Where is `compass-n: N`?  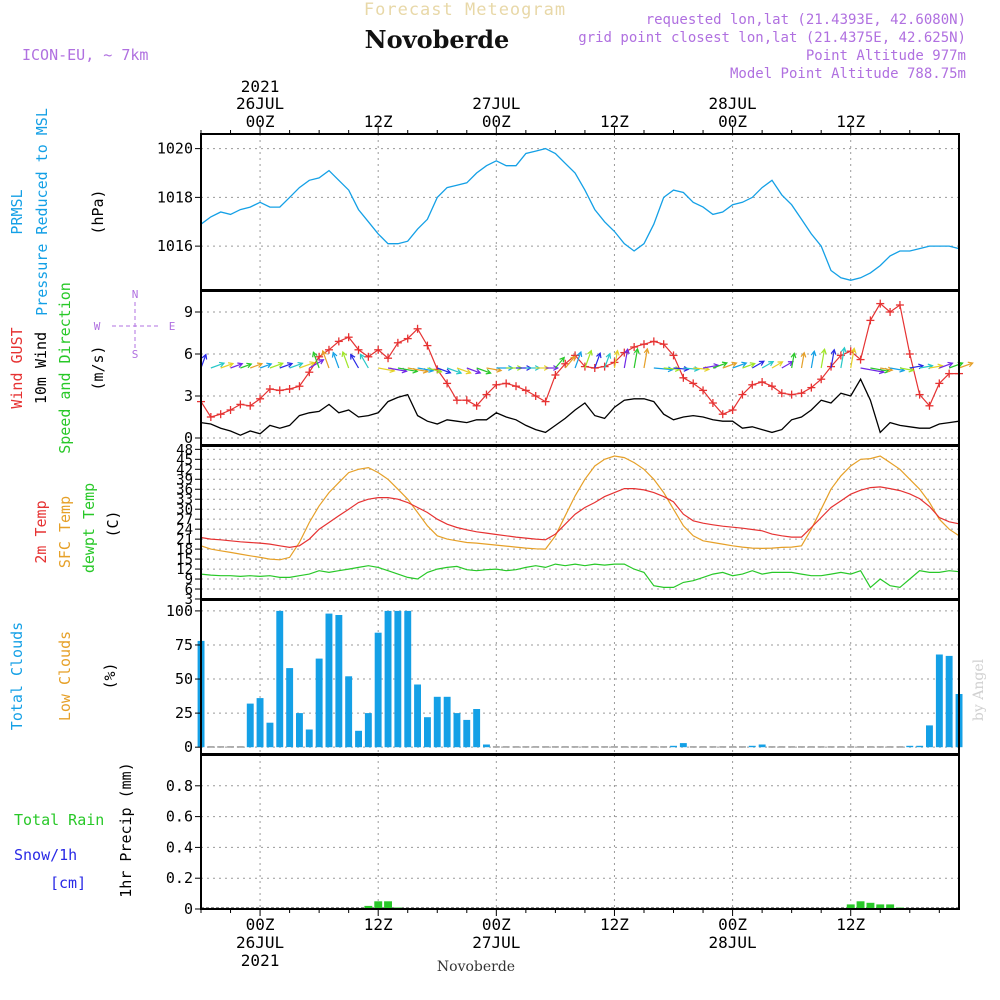 compass-n: N is located at coordinates (135, 294).